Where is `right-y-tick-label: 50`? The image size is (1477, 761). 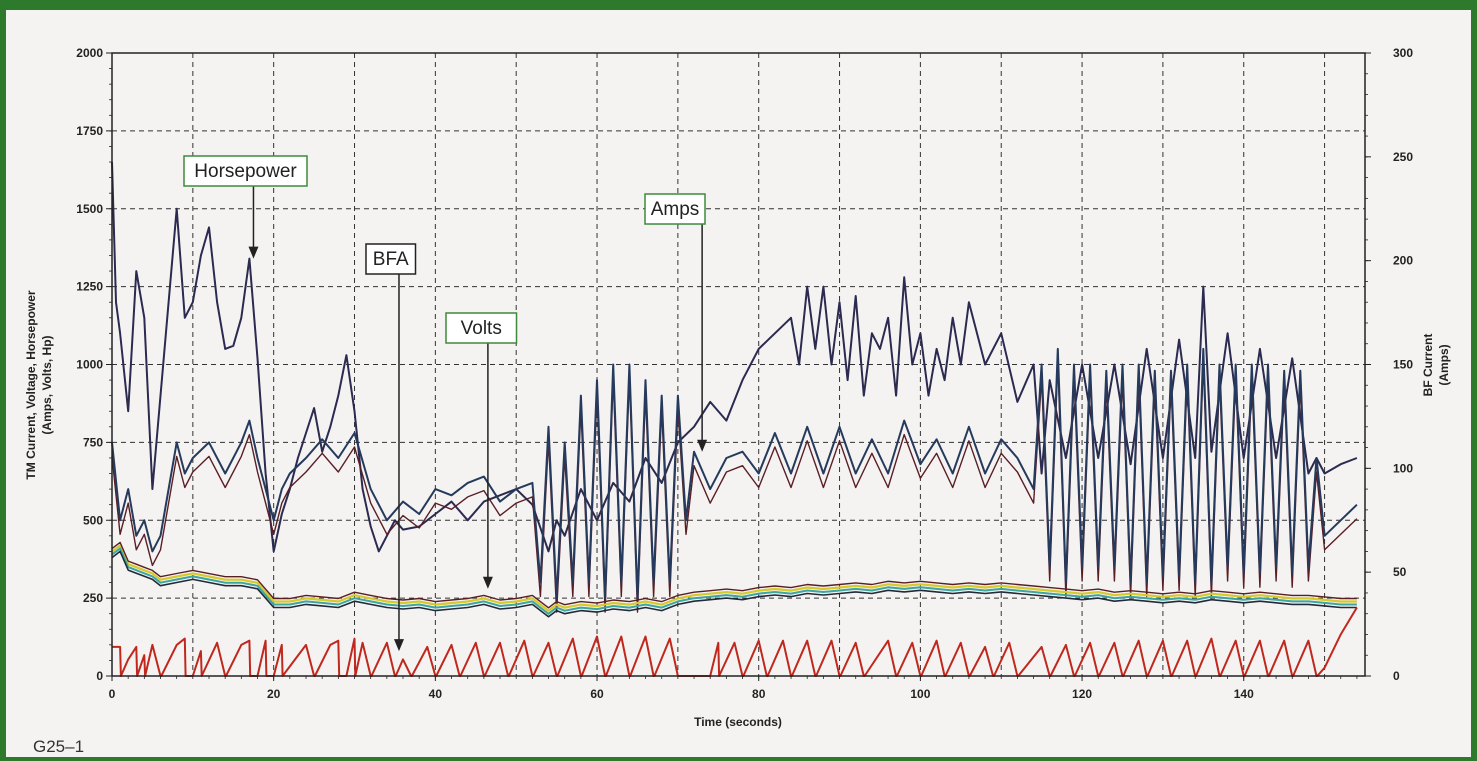
right-y-tick-label: 50 is located at coordinates (1400, 572).